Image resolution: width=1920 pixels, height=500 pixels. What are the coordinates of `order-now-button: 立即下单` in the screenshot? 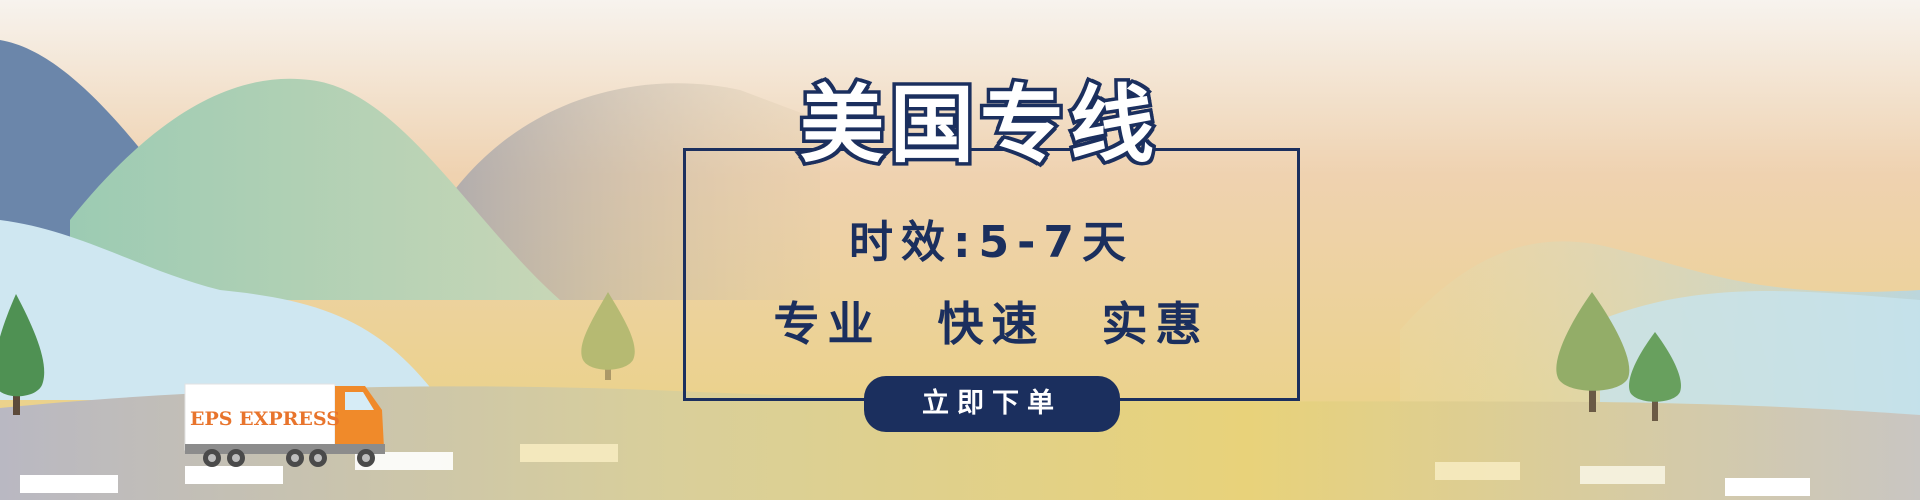 It's located at (992, 404).